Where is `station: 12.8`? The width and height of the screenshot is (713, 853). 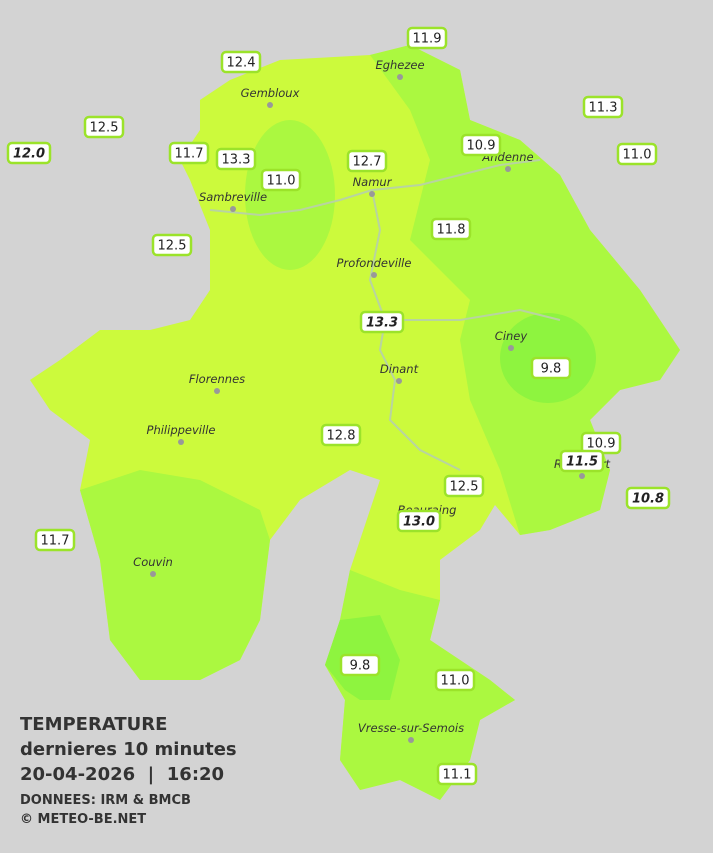
station: 12.8 is located at coordinates (341, 435).